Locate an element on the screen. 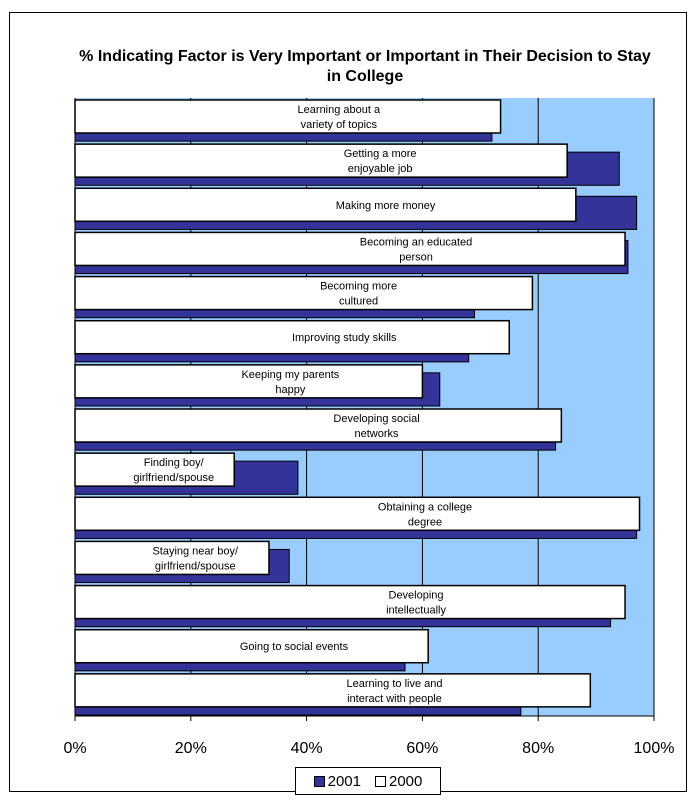 This screenshot has width=698, height=806. x-tick-label: 40% is located at coordinates (307, 748).